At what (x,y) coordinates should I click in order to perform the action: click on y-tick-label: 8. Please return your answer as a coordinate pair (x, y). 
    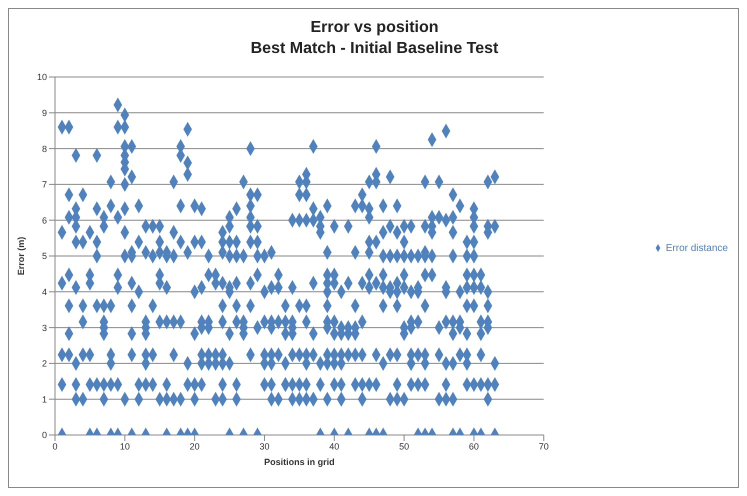
    Looking at the image, I should click on (44, 149).